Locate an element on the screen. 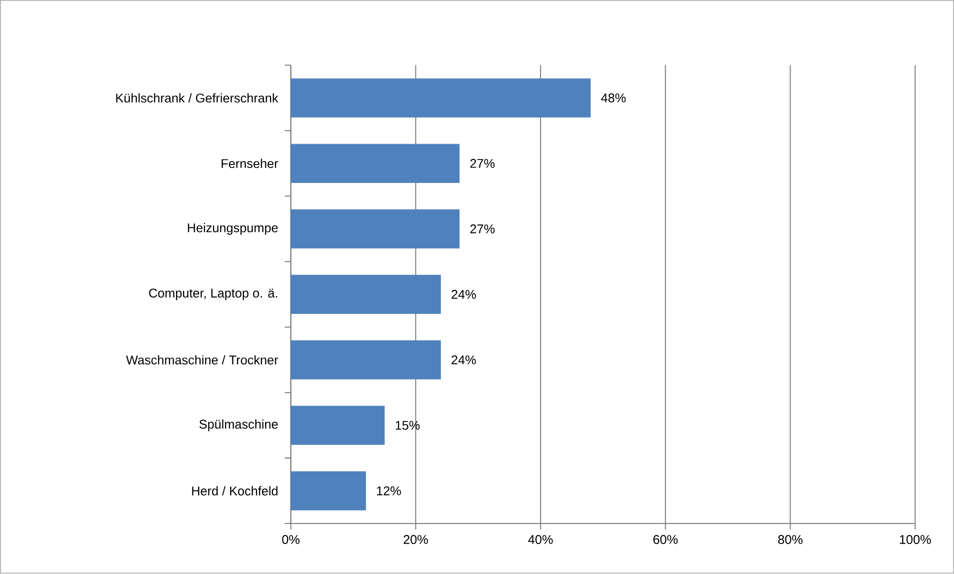 The height and width of the screenshot is (574, 954). y-tick-label: Spülmaschine is located at coordinates (238, 426).